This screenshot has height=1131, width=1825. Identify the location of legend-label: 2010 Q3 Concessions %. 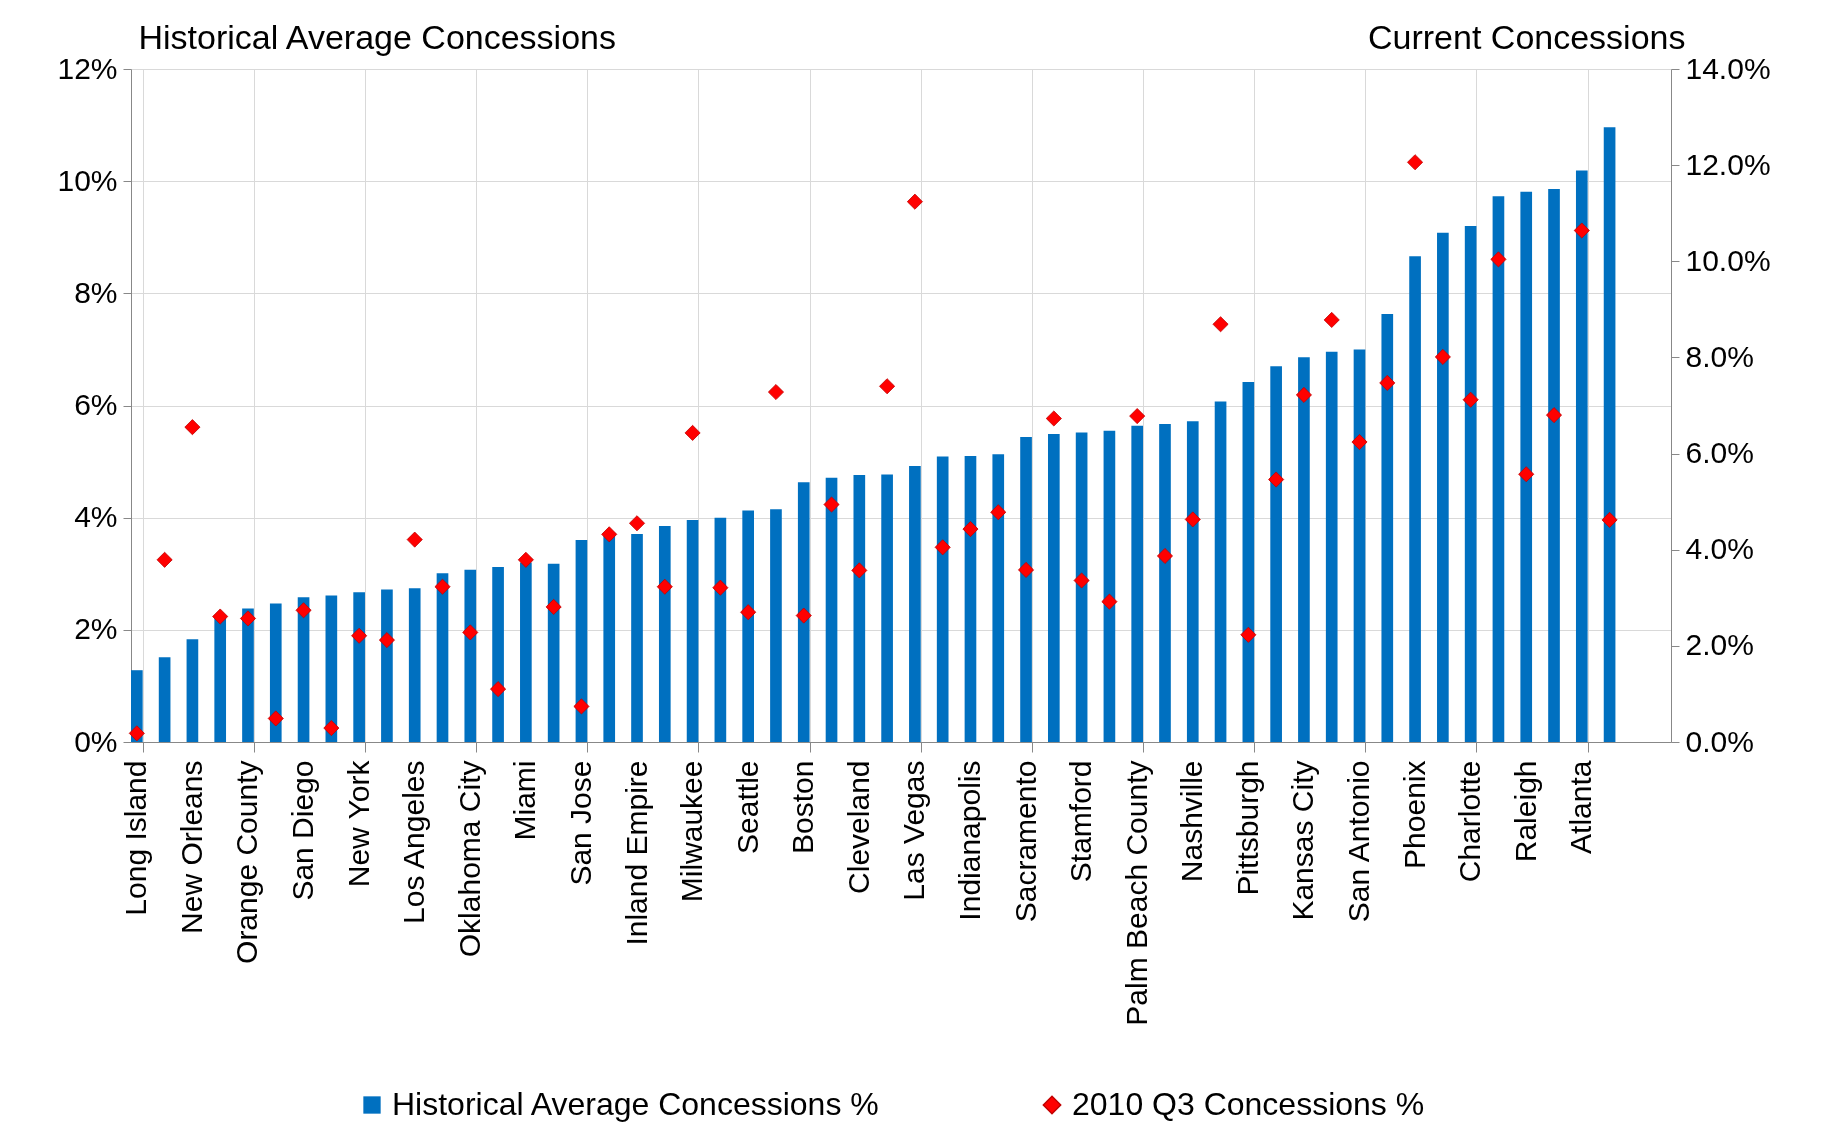
(1248, 1104).